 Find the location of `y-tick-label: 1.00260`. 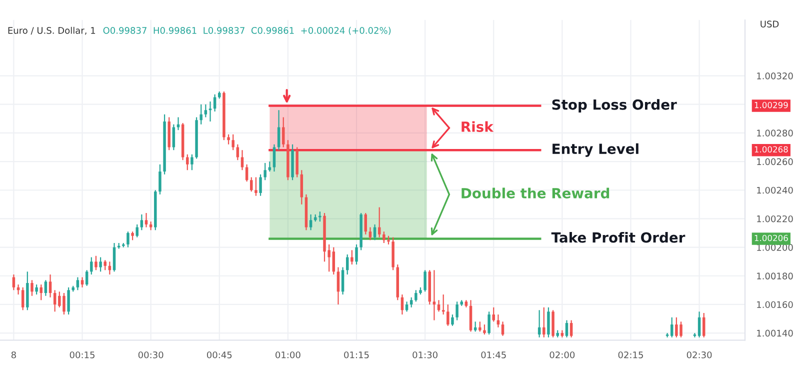

y-tick-label: 1.00260 is located at coordinates (775, 162).